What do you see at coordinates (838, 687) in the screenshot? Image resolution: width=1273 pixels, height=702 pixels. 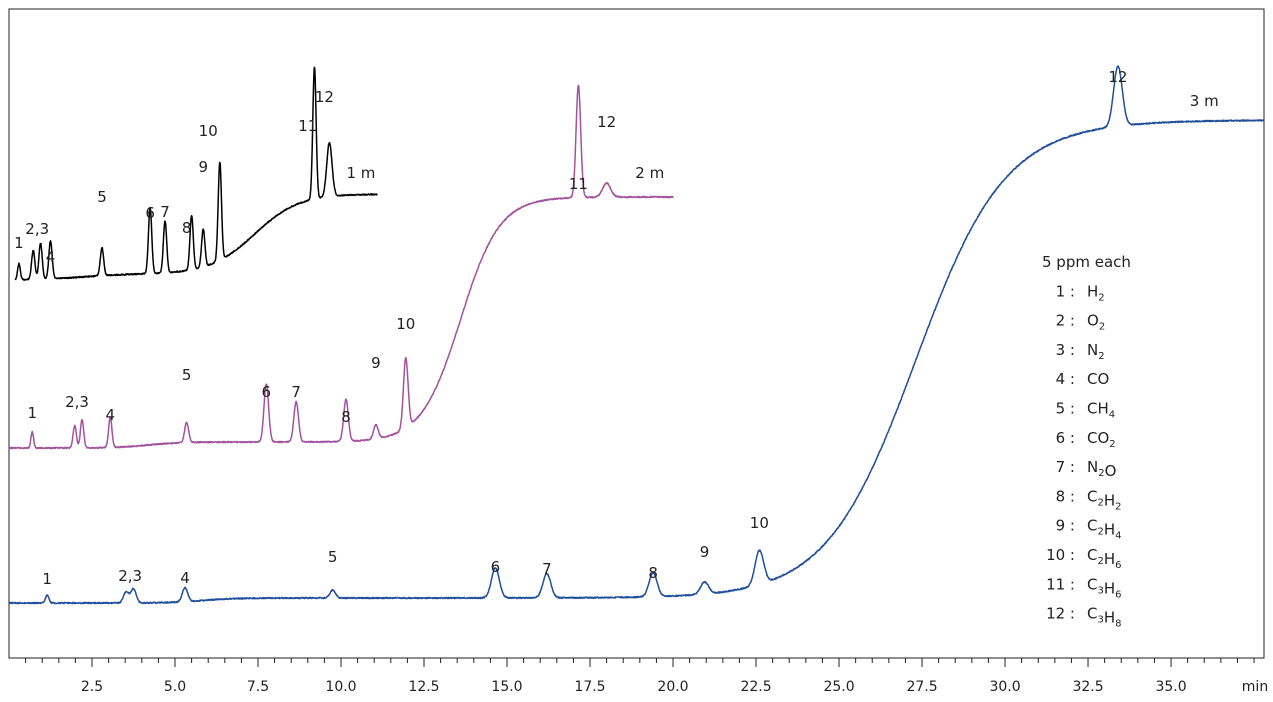 I see `x-tick-label: 25.0` at bounding box center [838, 687].